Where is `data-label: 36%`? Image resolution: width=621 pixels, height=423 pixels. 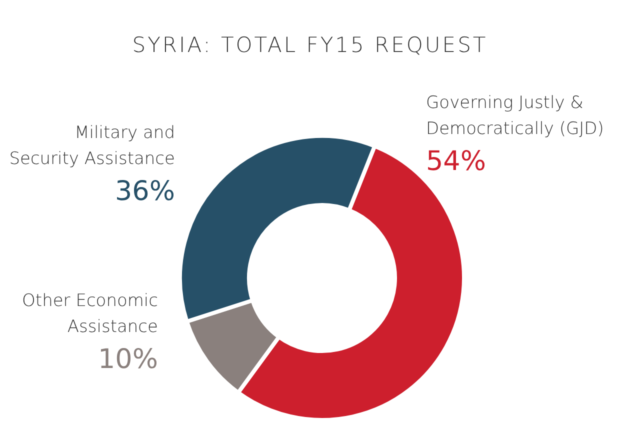 data-label: 36% is located at coordinates (144, 191).